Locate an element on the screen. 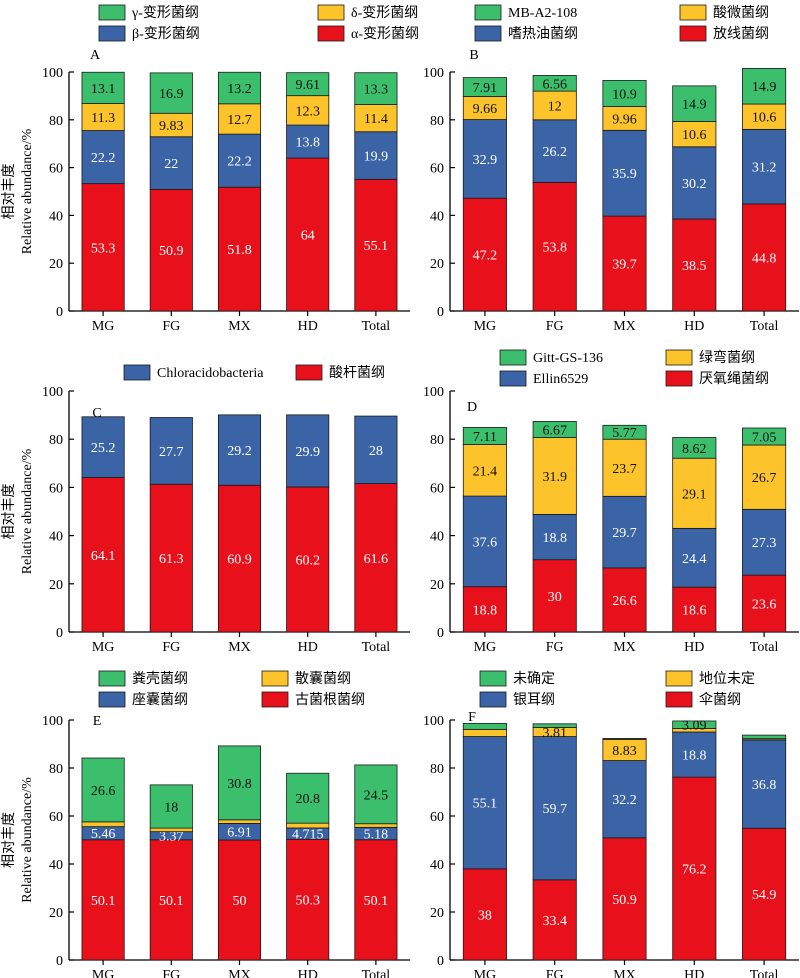 Image resolution: width=800 pixels, height=978 pixels. data-label: 60.9 is located at coordinates (239, 560).